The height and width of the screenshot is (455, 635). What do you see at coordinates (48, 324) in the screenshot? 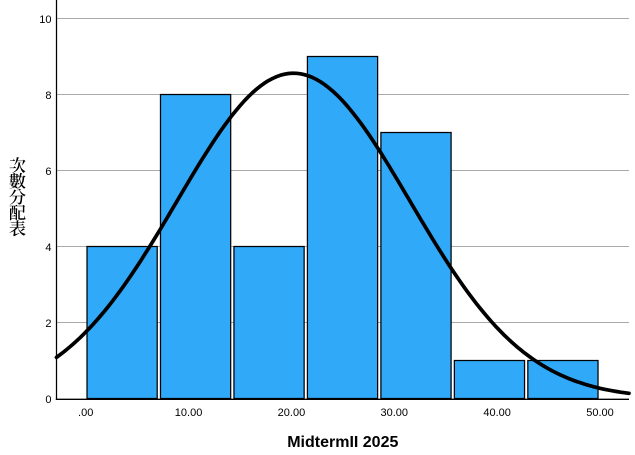
I see `svg-text: 2` at bounding box center [48, 324].